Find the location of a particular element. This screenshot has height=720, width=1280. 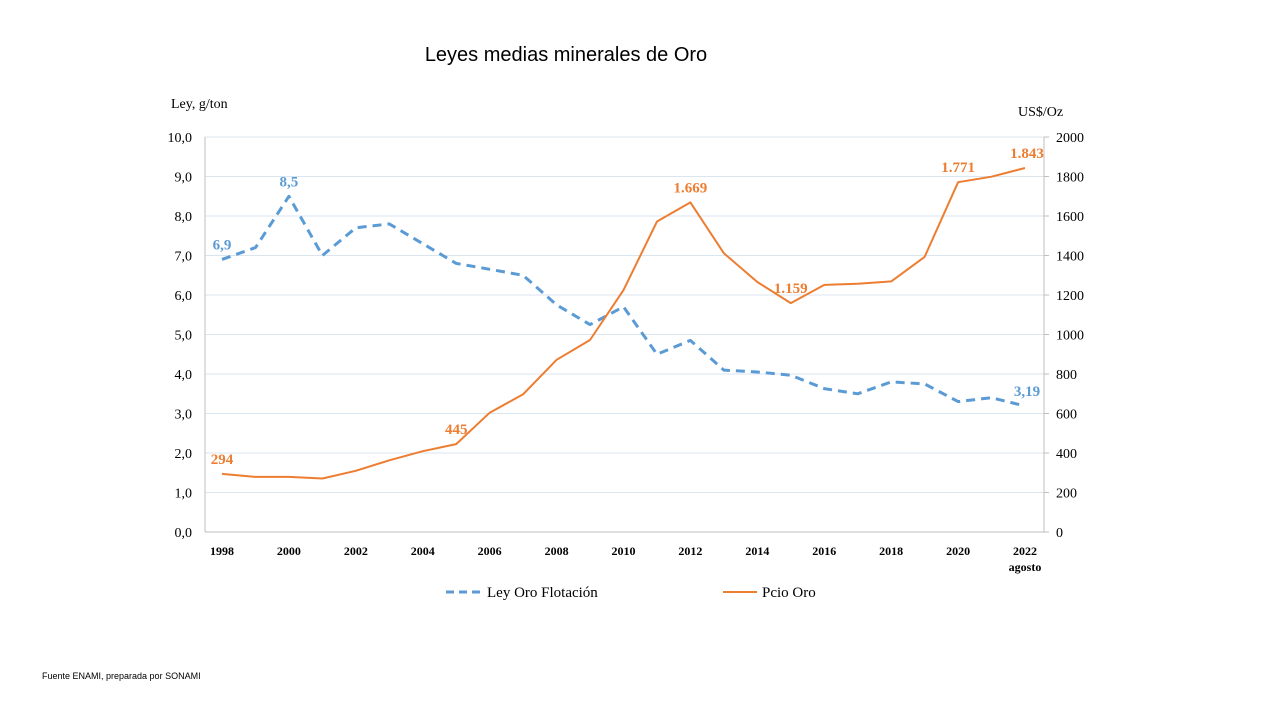

legend-label-pcio-oro: Pcio Oro is located at coordinates (789, 593).